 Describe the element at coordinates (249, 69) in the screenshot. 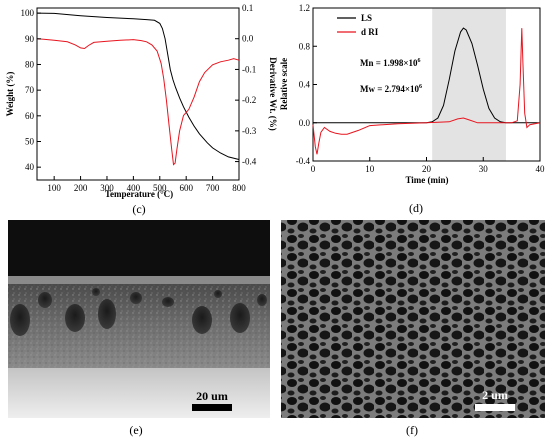

I see `tga-y-right-tick-label: -0.1` at that location.